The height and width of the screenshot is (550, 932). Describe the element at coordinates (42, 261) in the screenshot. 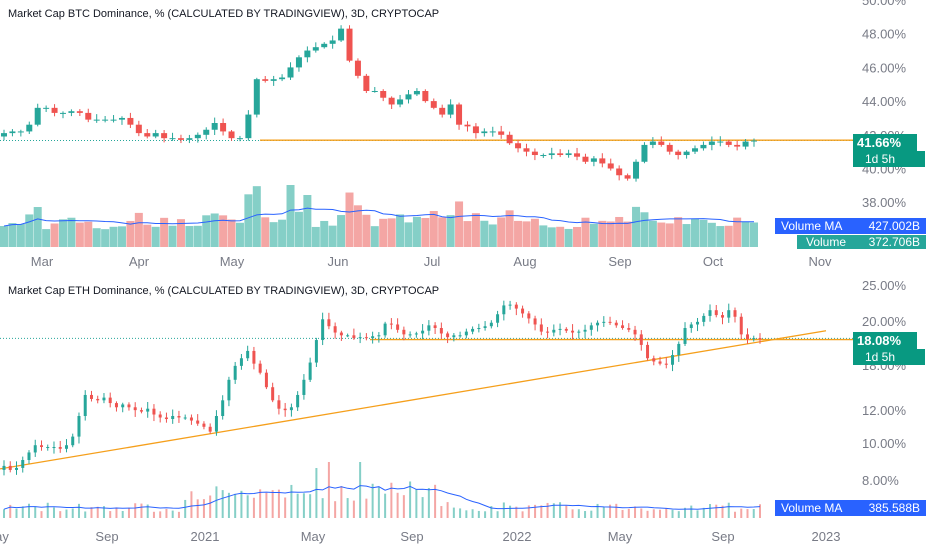

I see `btc-x-tick: Mar` at that location.